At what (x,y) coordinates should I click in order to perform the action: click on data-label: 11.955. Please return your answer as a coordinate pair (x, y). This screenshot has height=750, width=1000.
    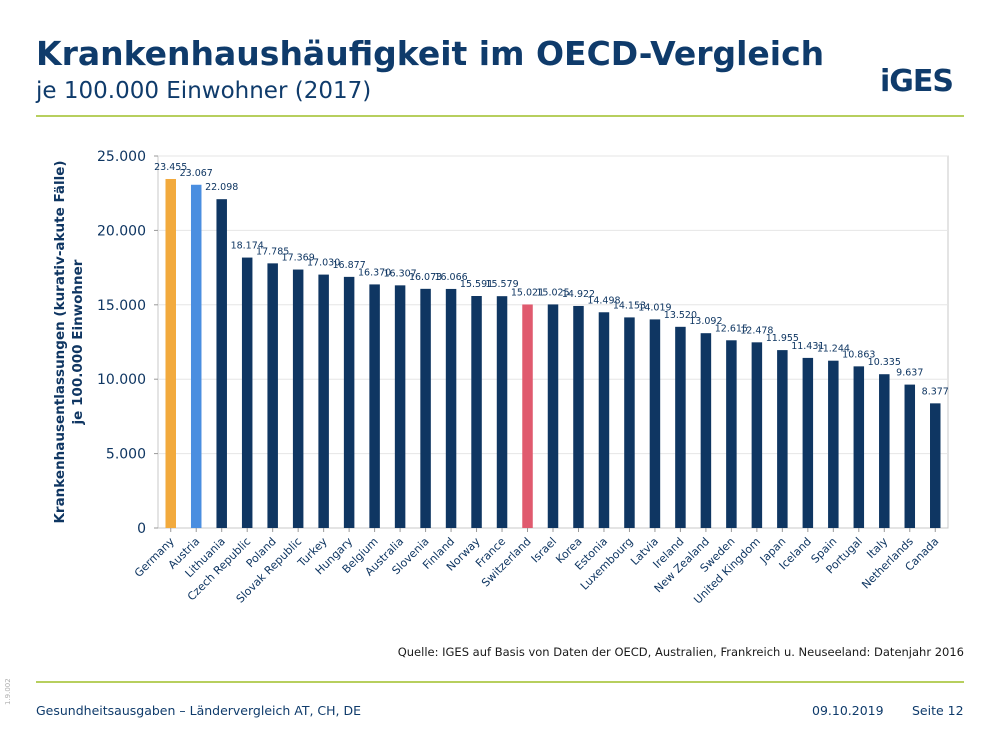
    Looking at the image, I should click on (782, 338).